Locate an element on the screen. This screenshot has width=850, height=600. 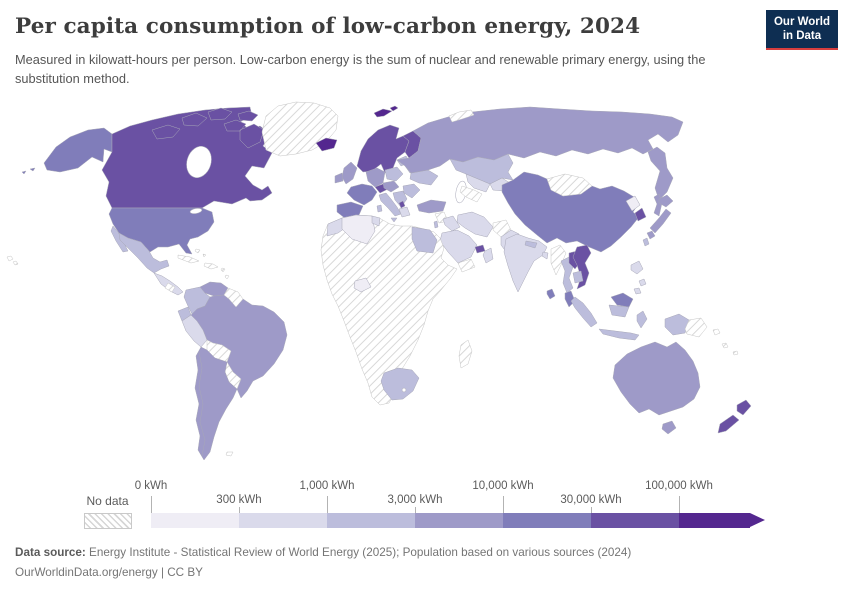
country-uzbekistan is located at coordinates (478, 183).